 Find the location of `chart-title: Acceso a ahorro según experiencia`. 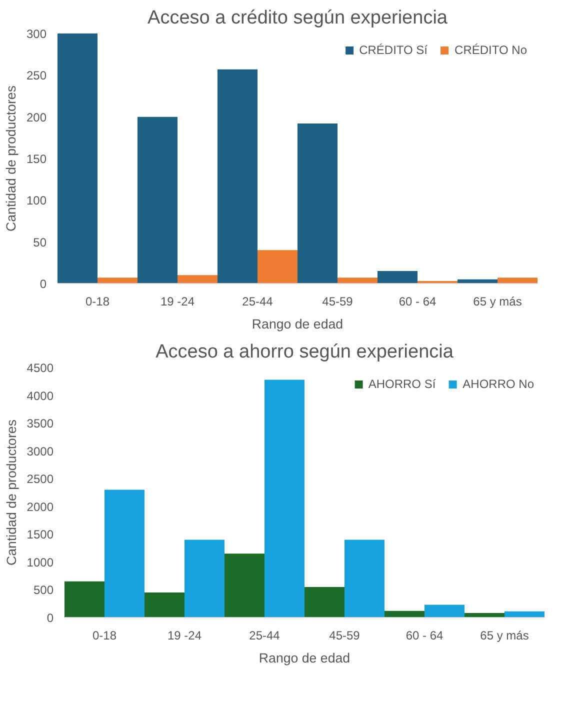

chart-title: Acceso a ahorro según experiencia is located at coordinates (305, 352).